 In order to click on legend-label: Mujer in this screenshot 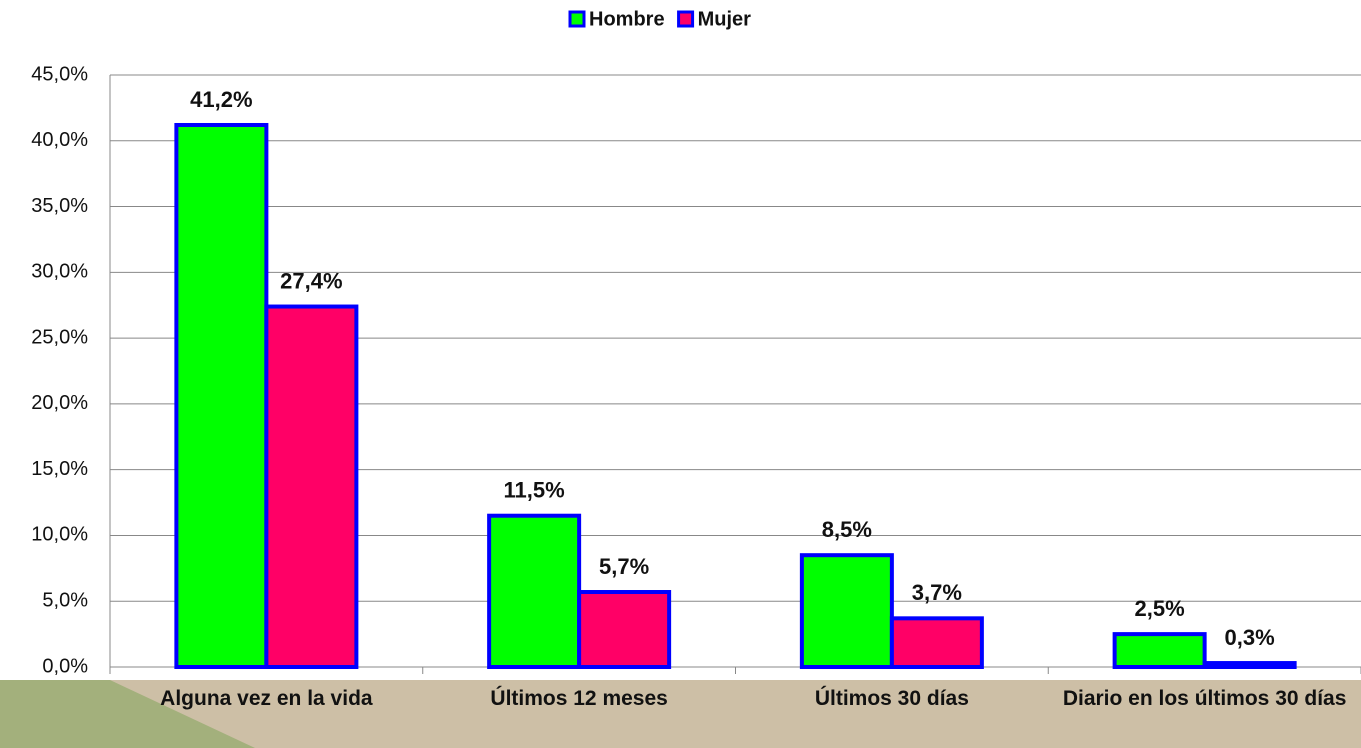, I will do `click(725, 19)`.